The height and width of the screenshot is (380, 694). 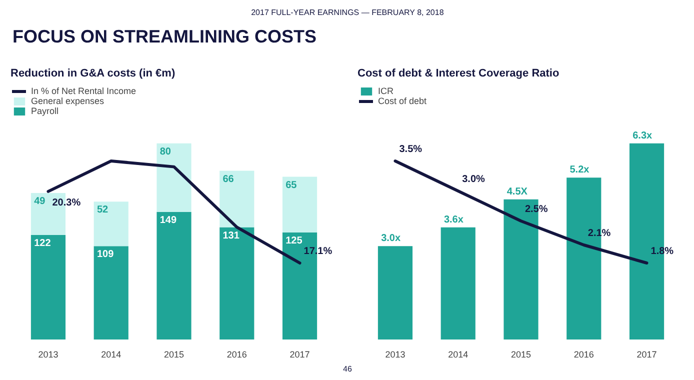 I want to click on data-label: 149, so click(x=168, y=220).